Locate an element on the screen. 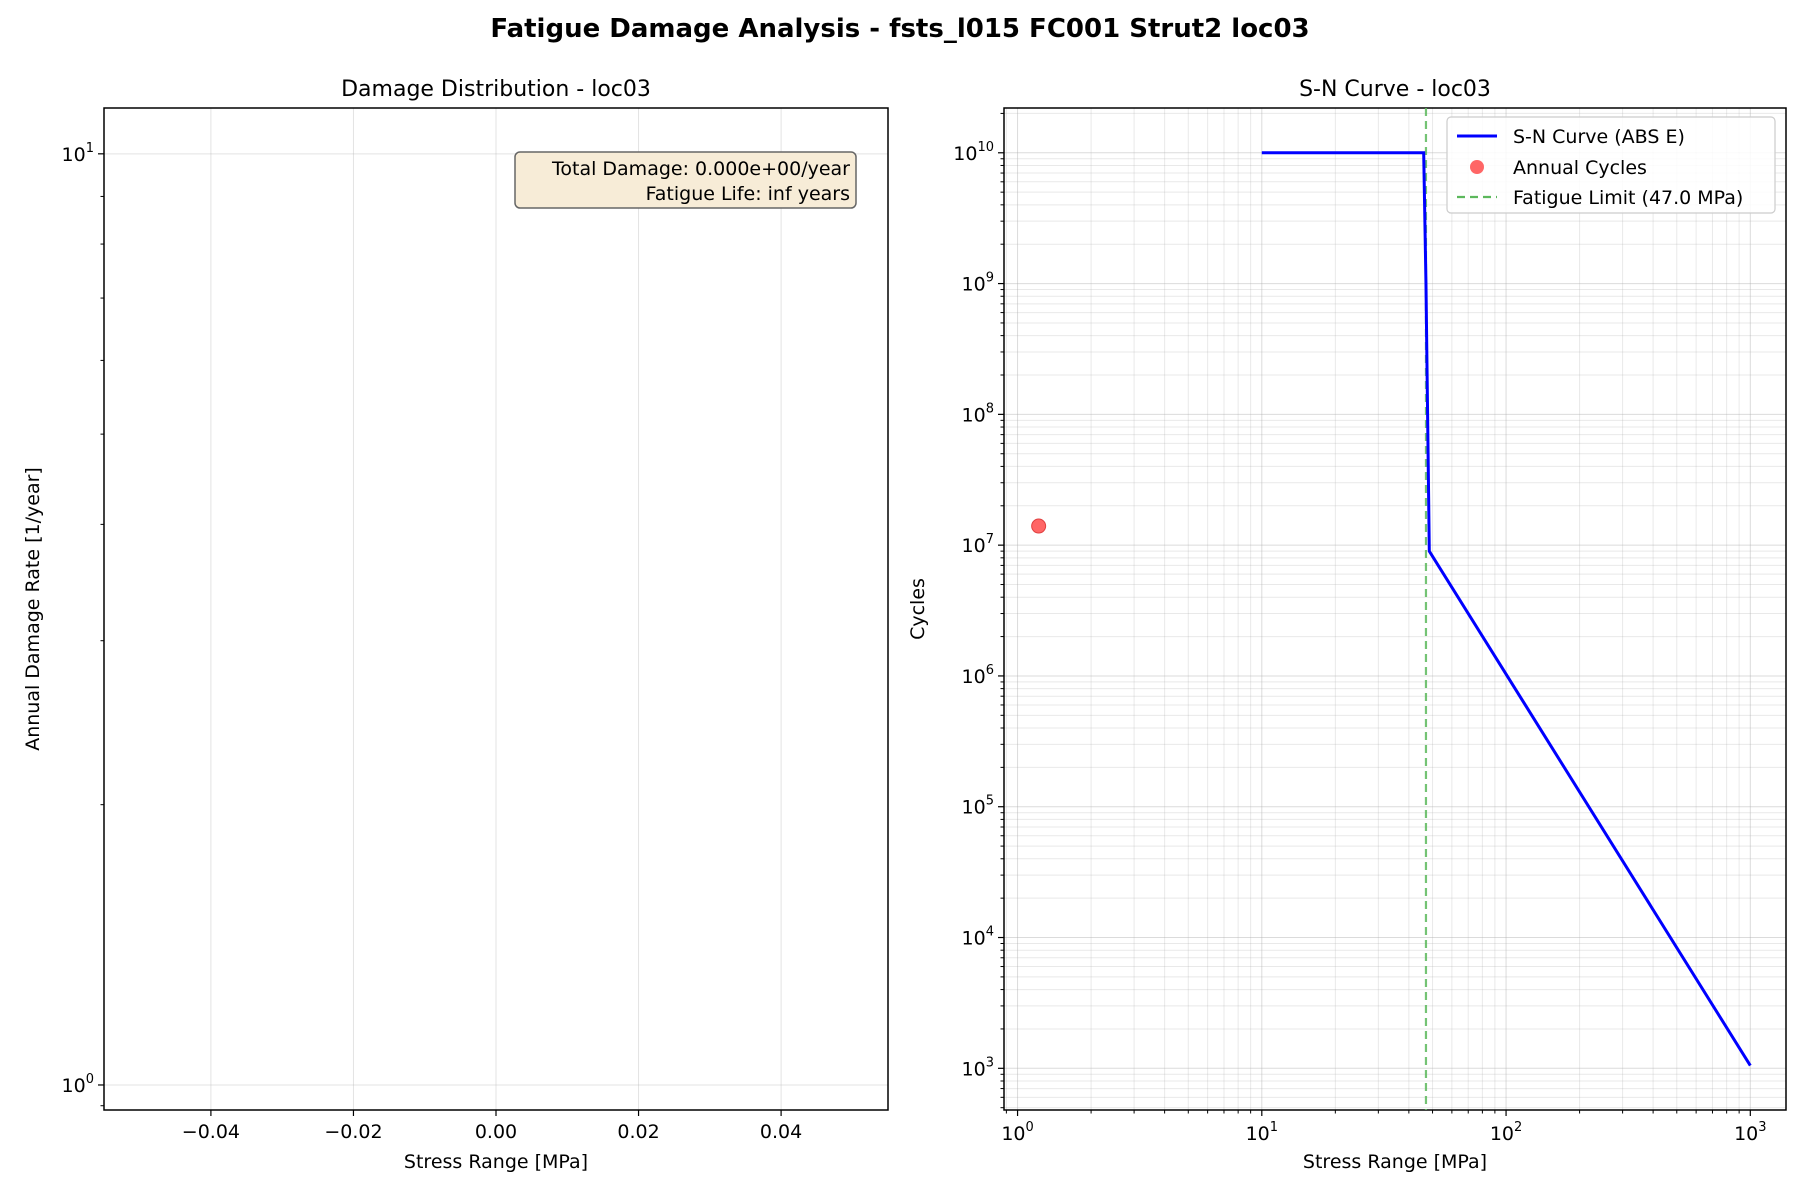 The height and width of the screenshot is (1200, 1800). legend-label-annual-cycles: Annual Cycles is located at coordinates (1580, 168).